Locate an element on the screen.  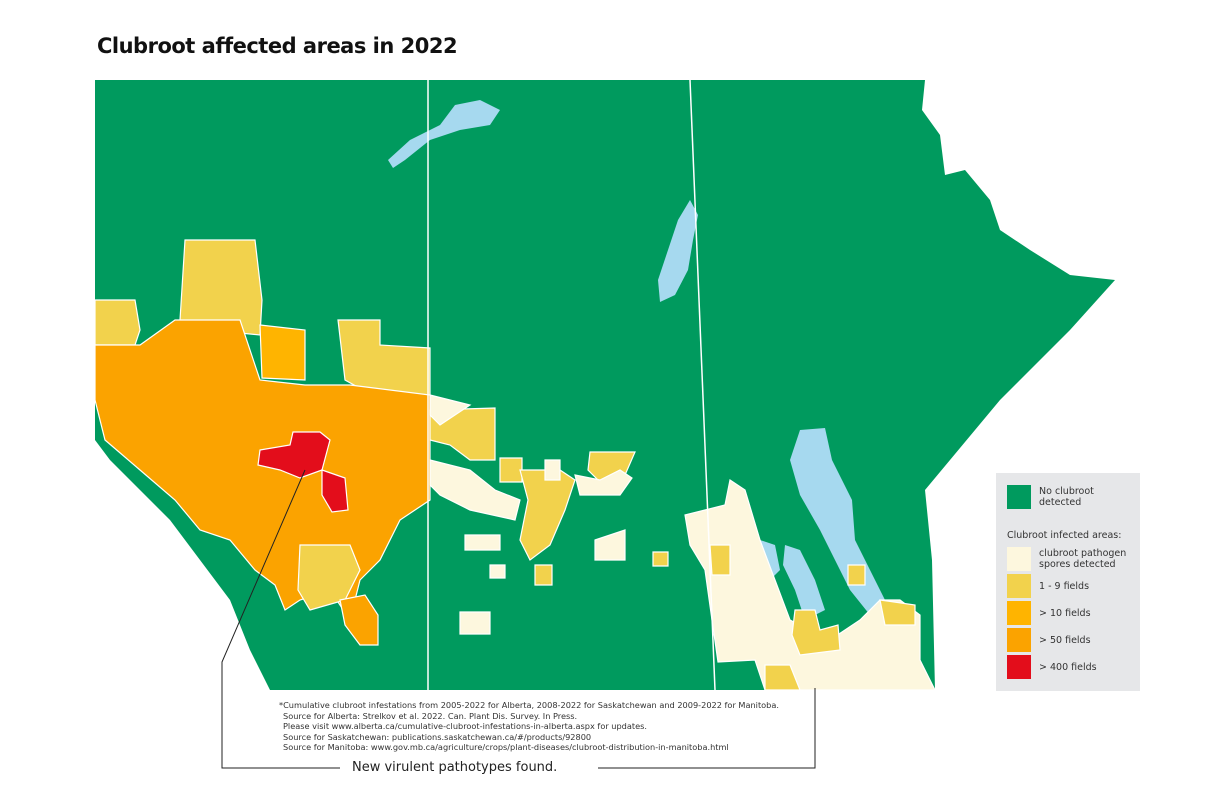
lake-winnipegosis is located at coordinates (770, 560).